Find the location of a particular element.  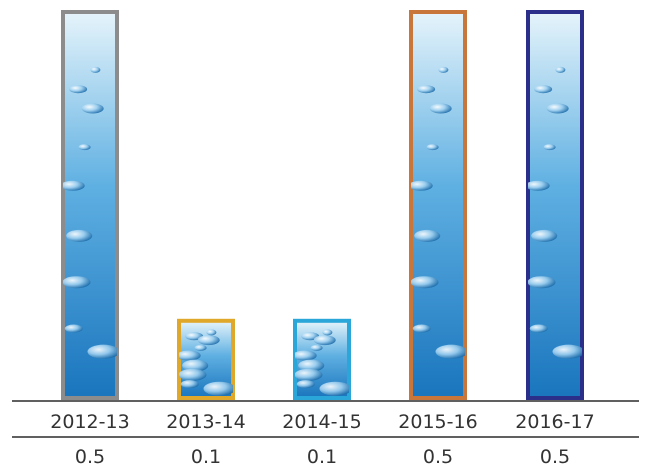

category-label: 2012-13 is located at coordinates (89, 422).